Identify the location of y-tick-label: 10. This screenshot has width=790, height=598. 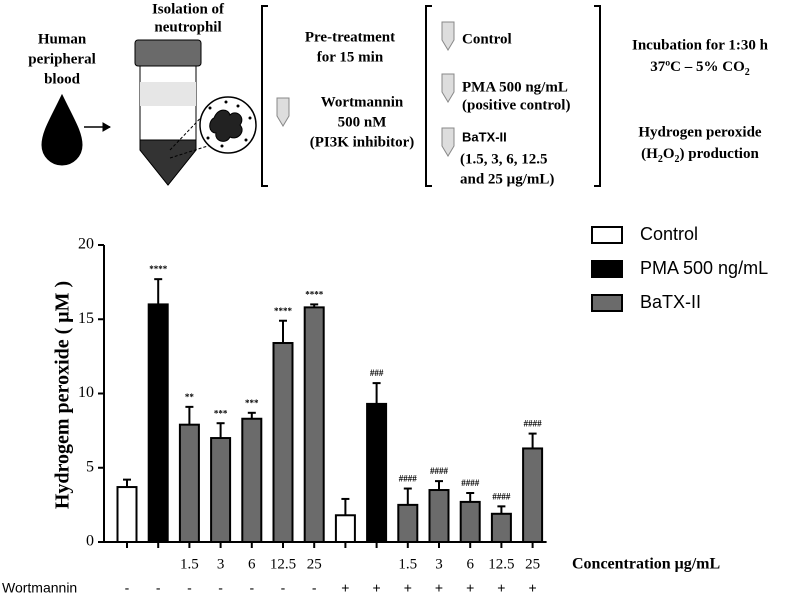
(86, 392).